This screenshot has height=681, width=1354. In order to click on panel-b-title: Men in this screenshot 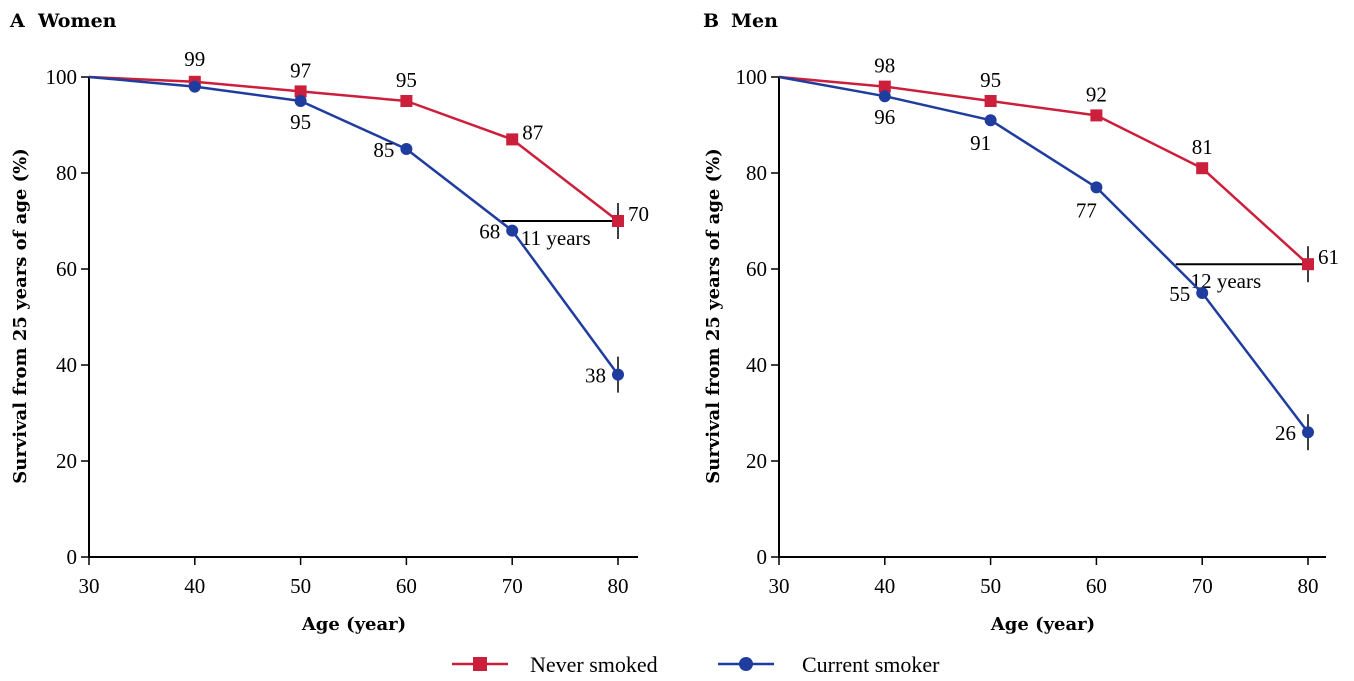, I will do `click(754, 21)`.